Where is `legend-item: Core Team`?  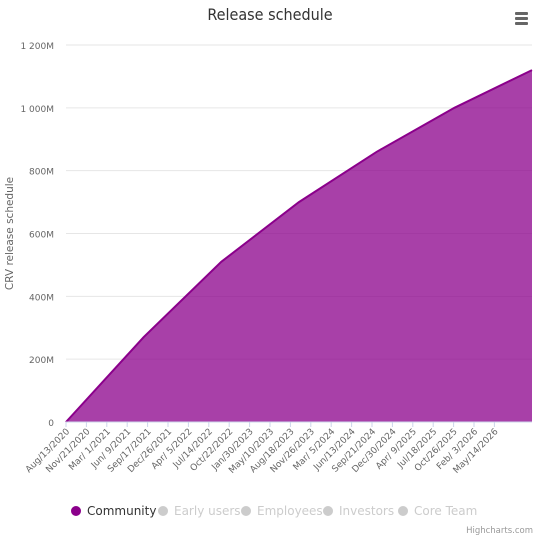
legend-item: Core Team is located at coordinates (437, 511).